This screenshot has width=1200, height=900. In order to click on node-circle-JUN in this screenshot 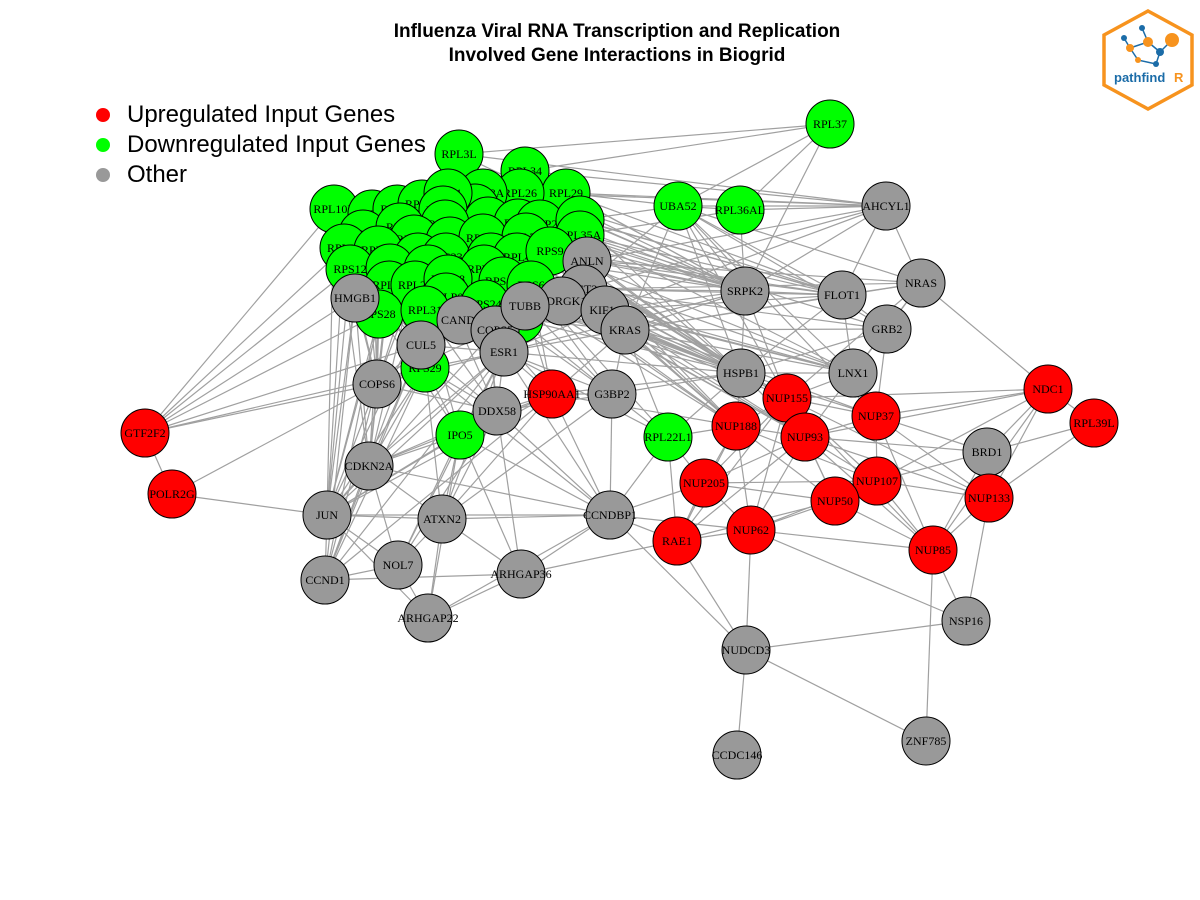, I will do `click(327, 515)`.